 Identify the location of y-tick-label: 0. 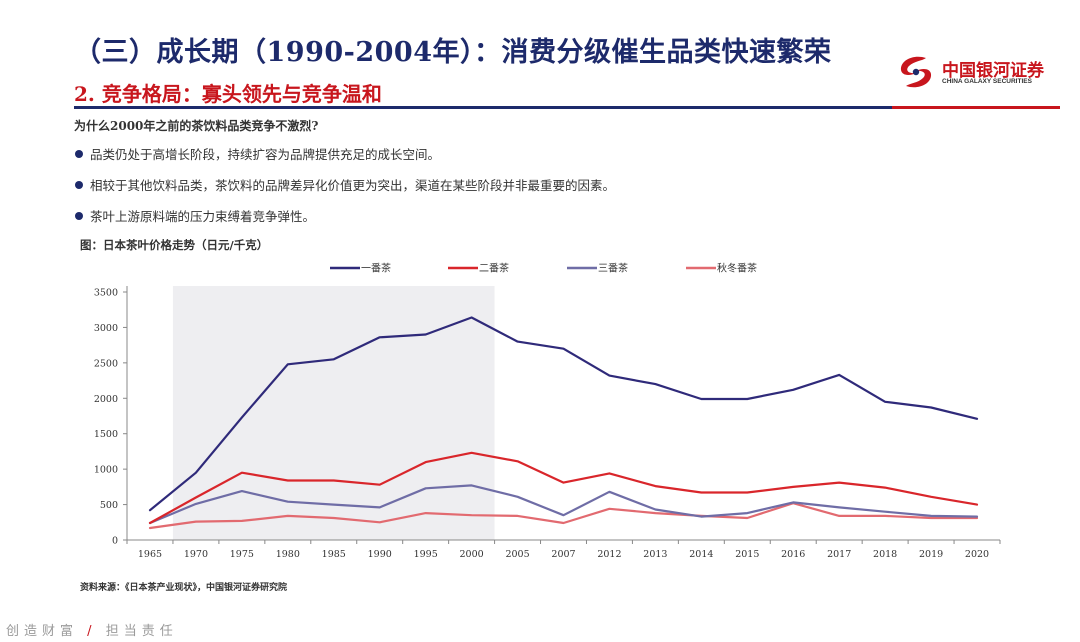
(115, 541).